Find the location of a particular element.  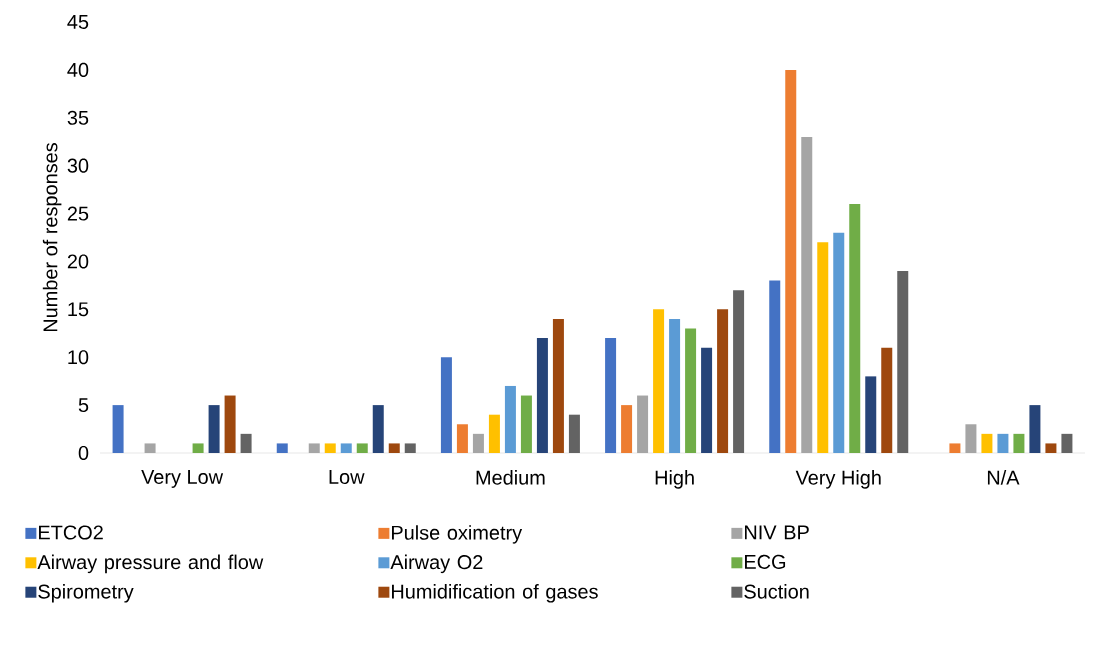

y-tick-label: 20 is located at coordinates (78, 261).